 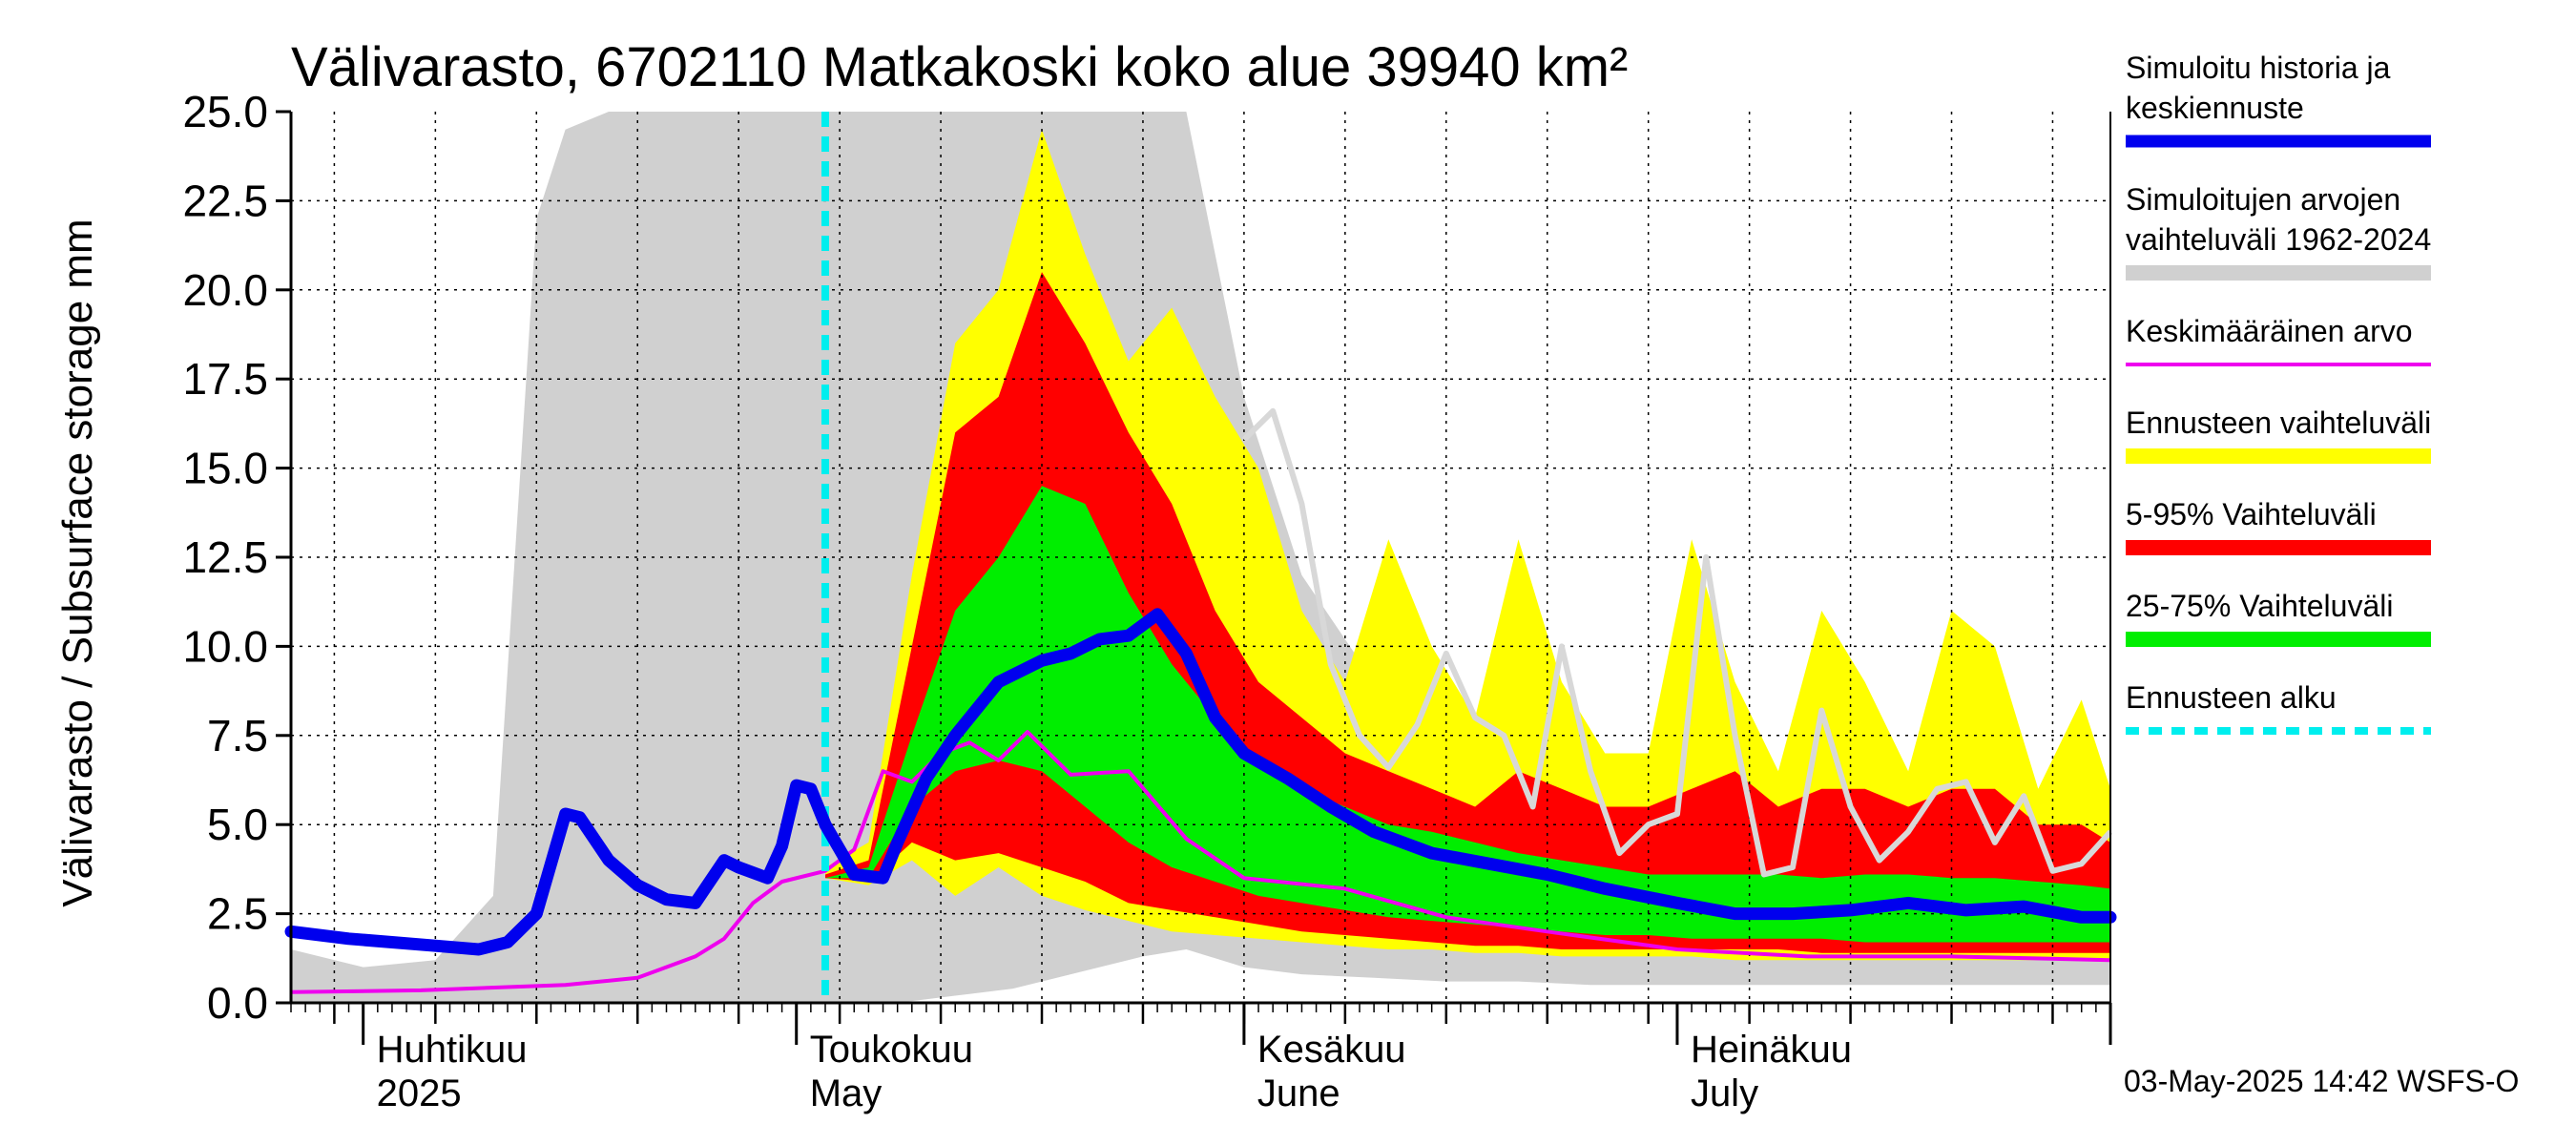 What do you see at coordinates (237, 914) in the screenshot?
I see `y-tick-label: 2.5` at bounding box center [237, 914].